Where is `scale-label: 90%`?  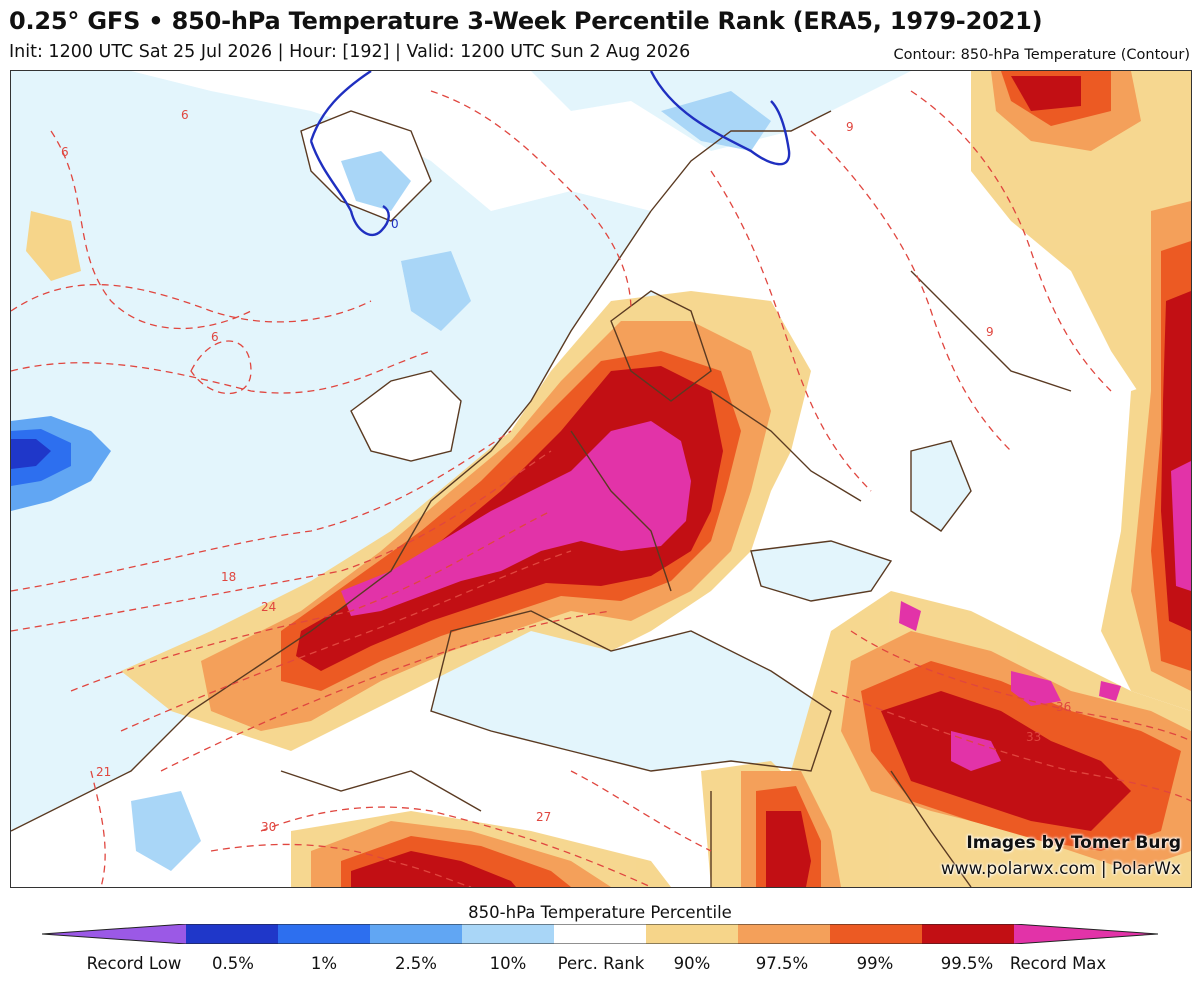 scale-label: 90% is located at coordinates (692, 963).